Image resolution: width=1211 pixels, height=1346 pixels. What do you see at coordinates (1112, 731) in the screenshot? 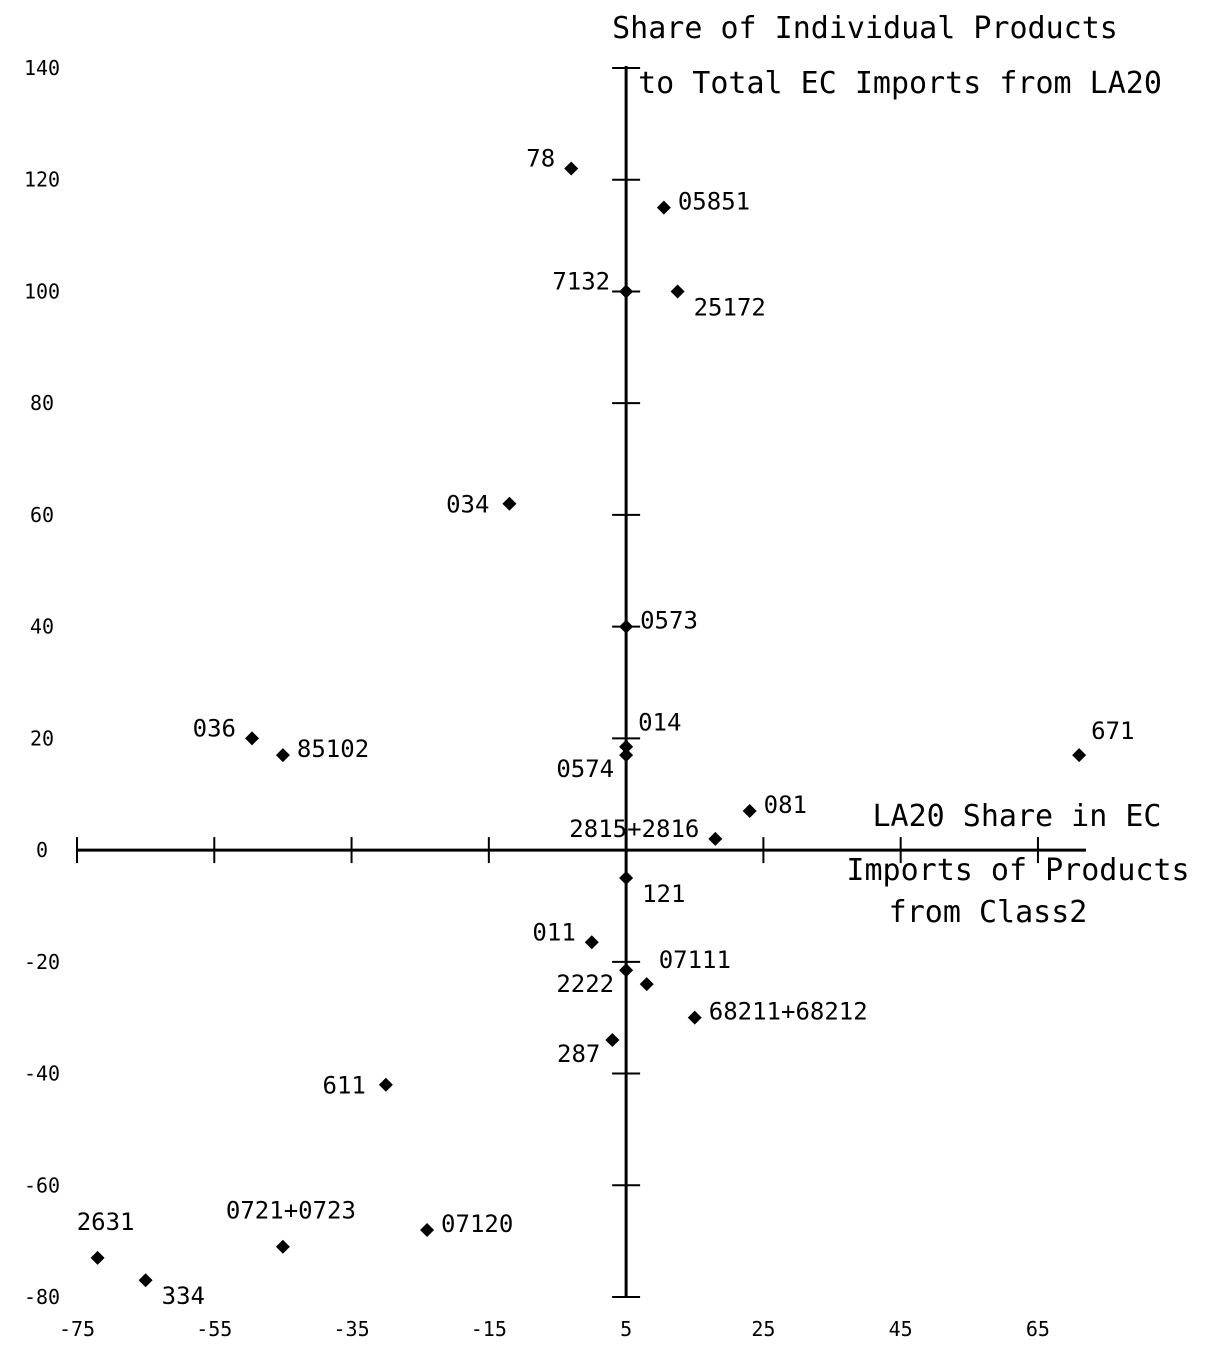
I see `data-point-label: 671` at bounding box center [1112, 731].